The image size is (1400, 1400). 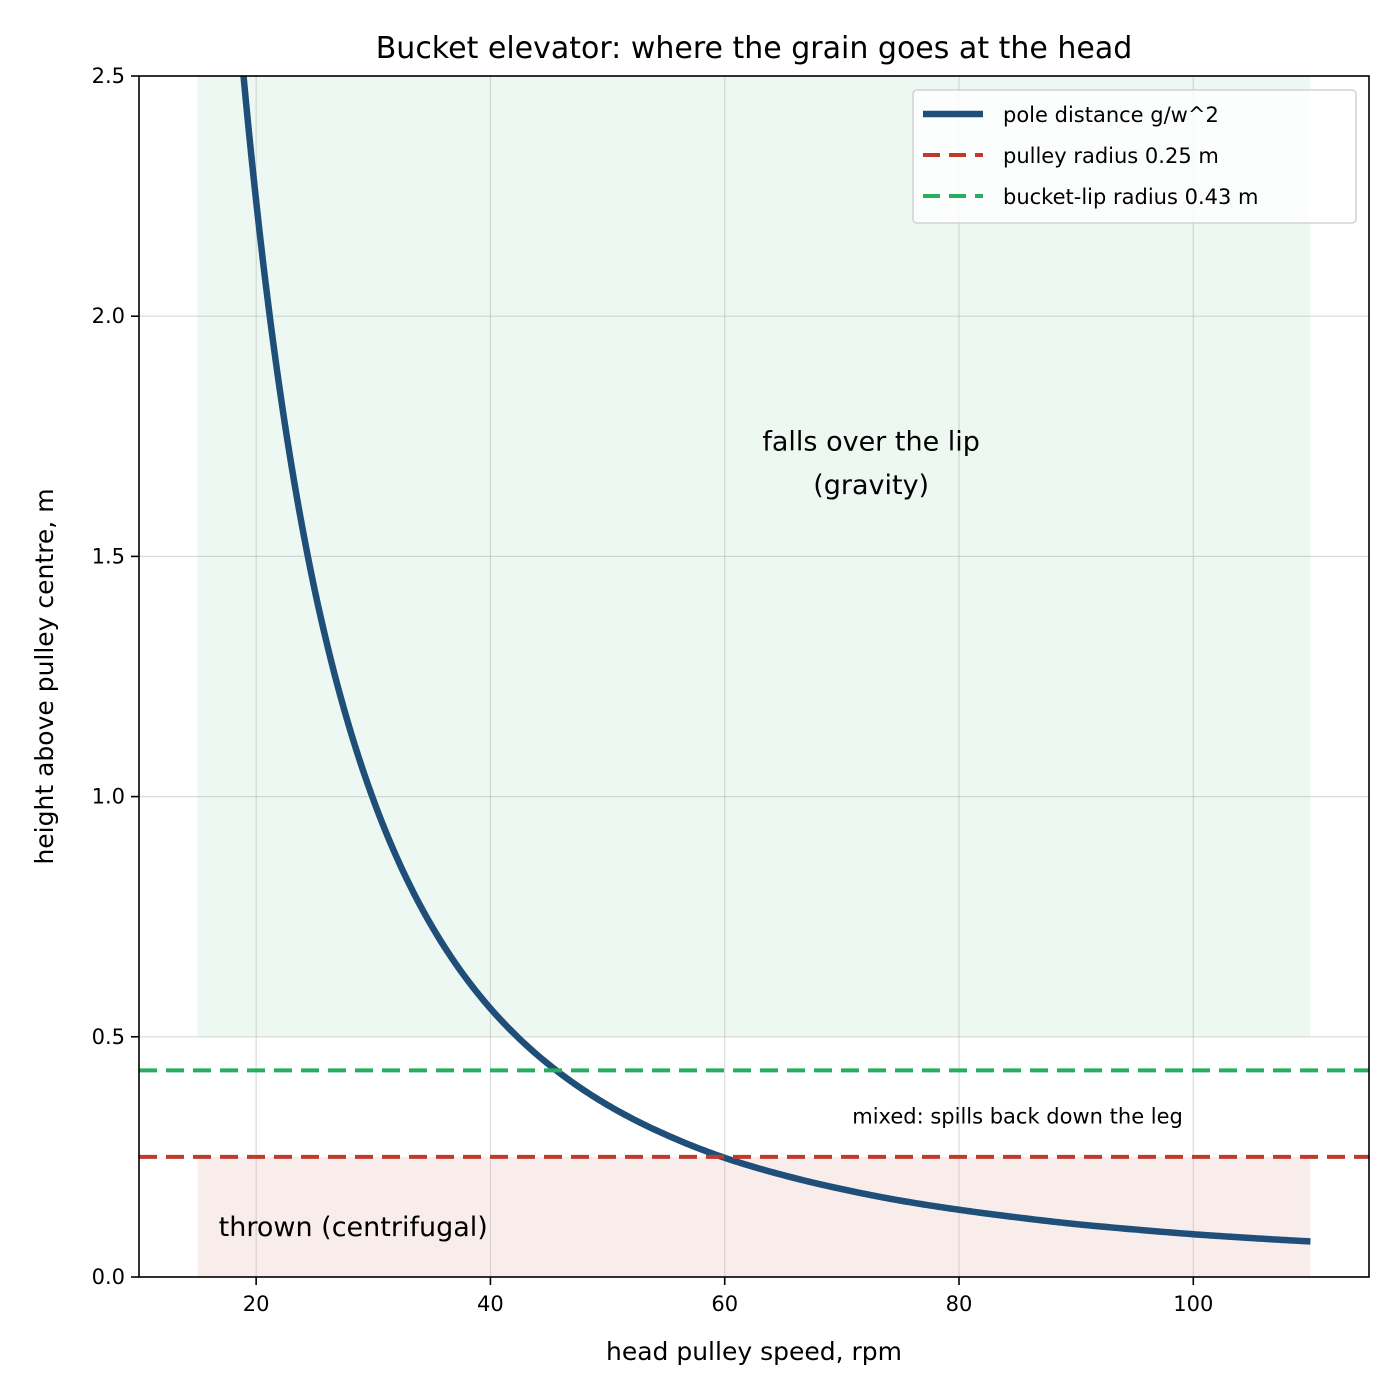 I want to click on y-tick-label: 0.0, so click(x=108, y=1277).